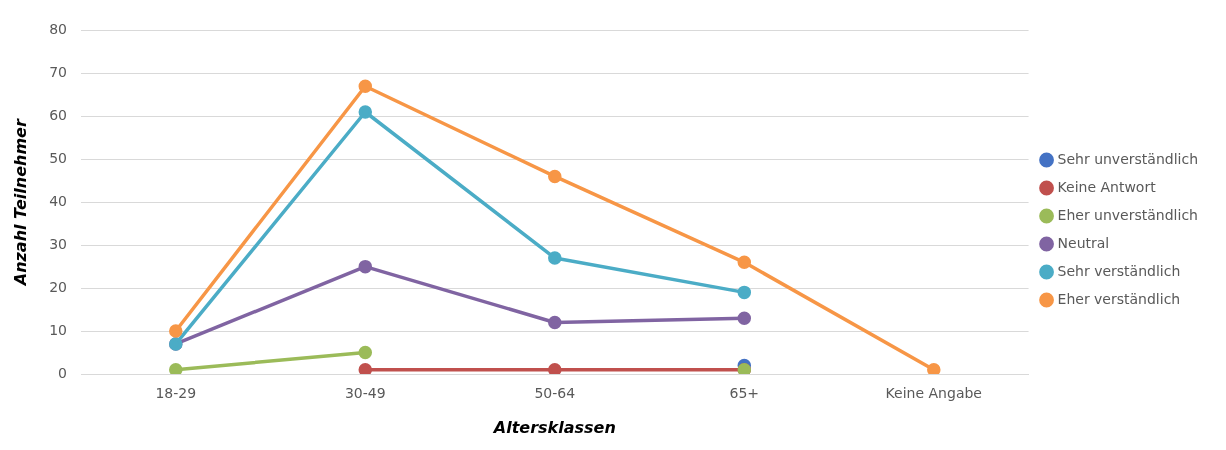 Image resolution: width=1226 pixels, height=450 pixels. What do you see at coordinates (1127, 214) in the screenshot?
I see `legend-label: Eher unverständlich` at bounding box center [1127, 214].